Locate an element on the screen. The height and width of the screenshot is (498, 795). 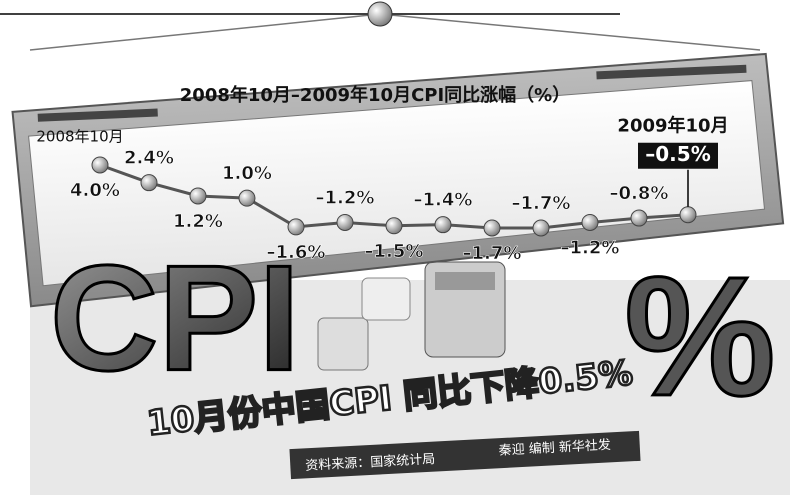
credit: 秦迎 编制 新华社发 is located at coordinates (554, 448).